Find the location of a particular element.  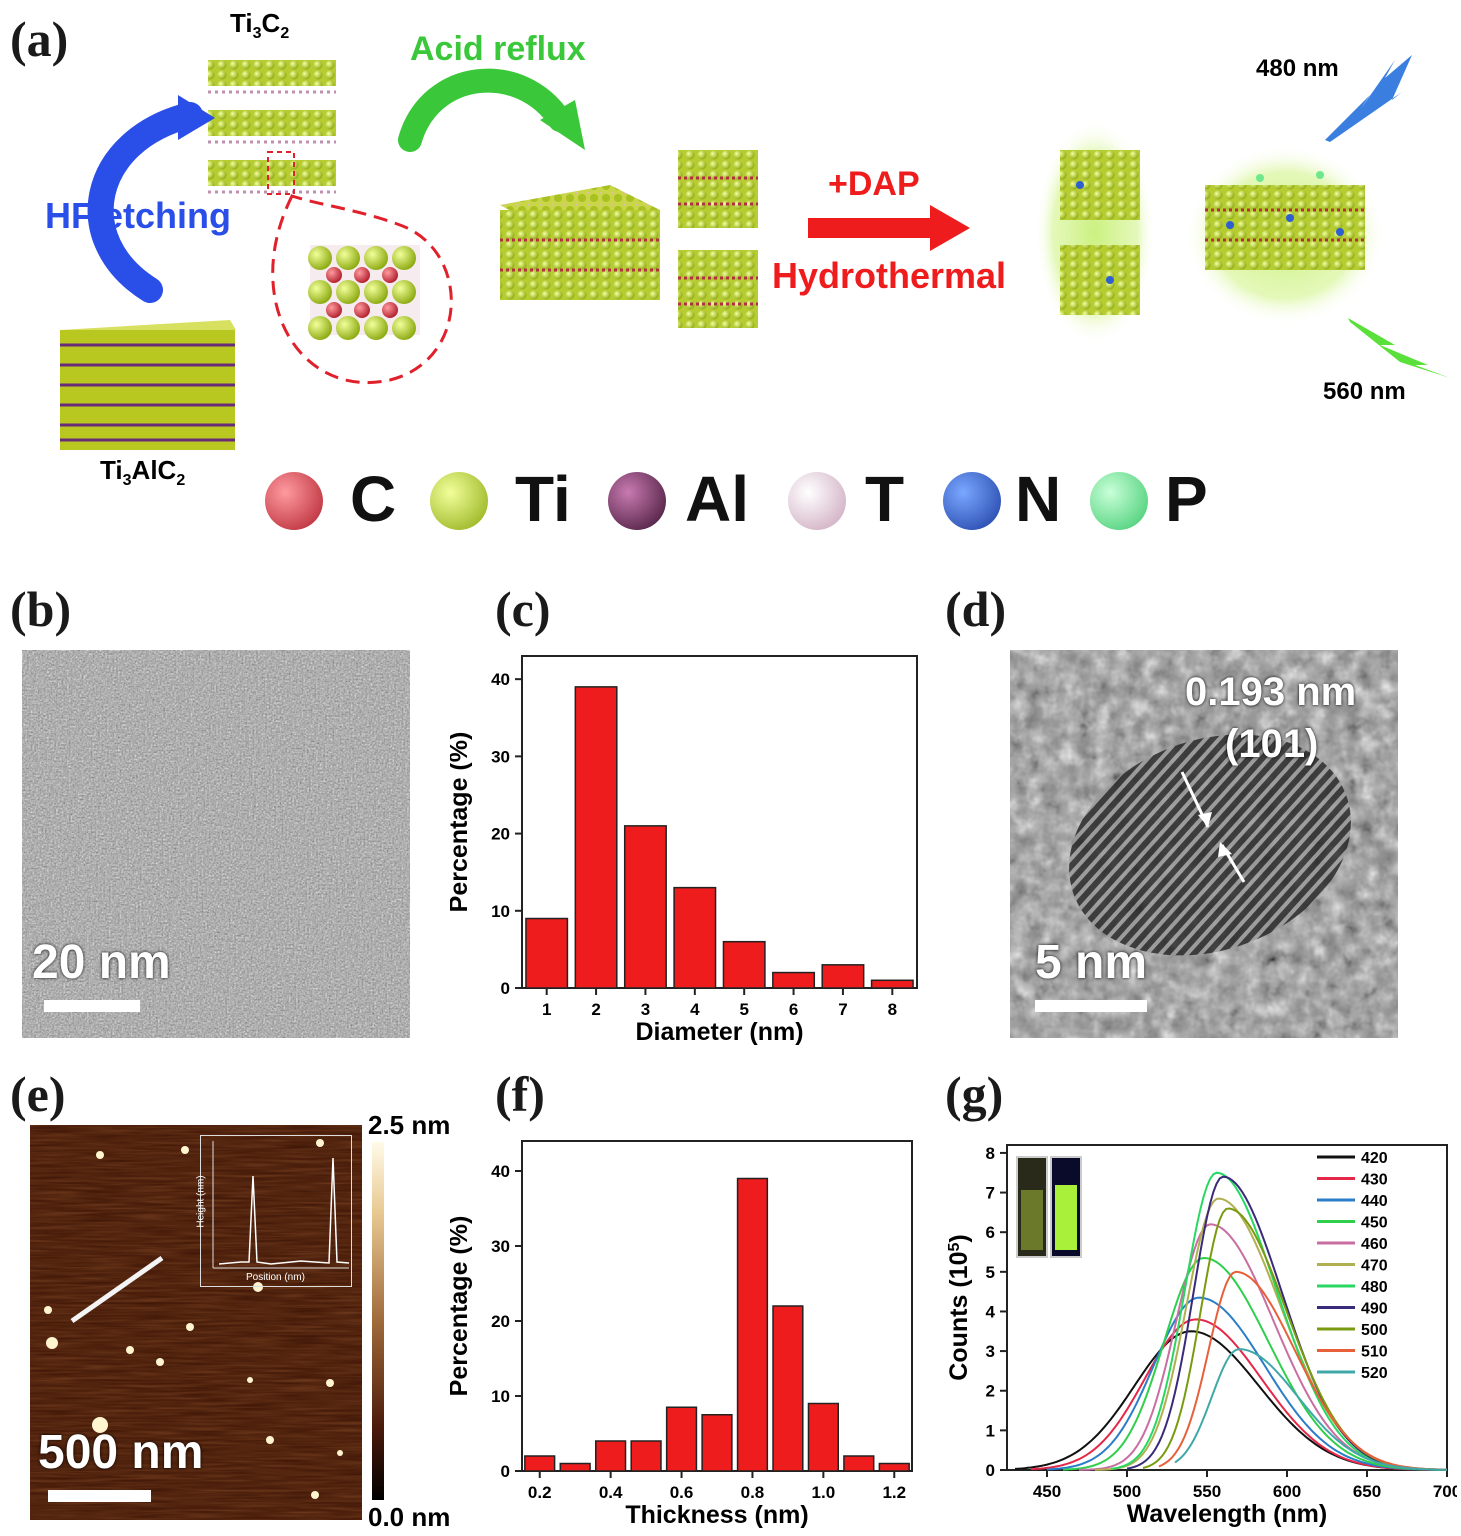

y-tick-label: 6 is located at coordinates (990, 1232).